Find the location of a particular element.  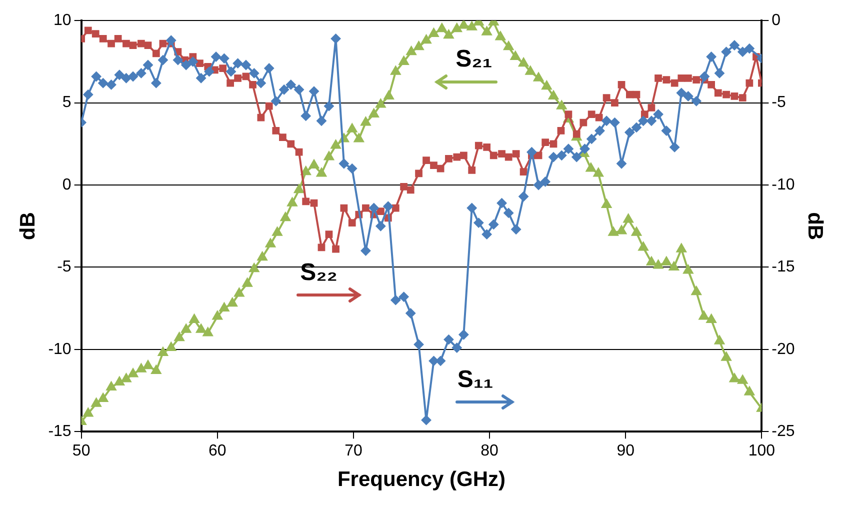

y-tick-label: -15 is located at coordinates (60, 431).